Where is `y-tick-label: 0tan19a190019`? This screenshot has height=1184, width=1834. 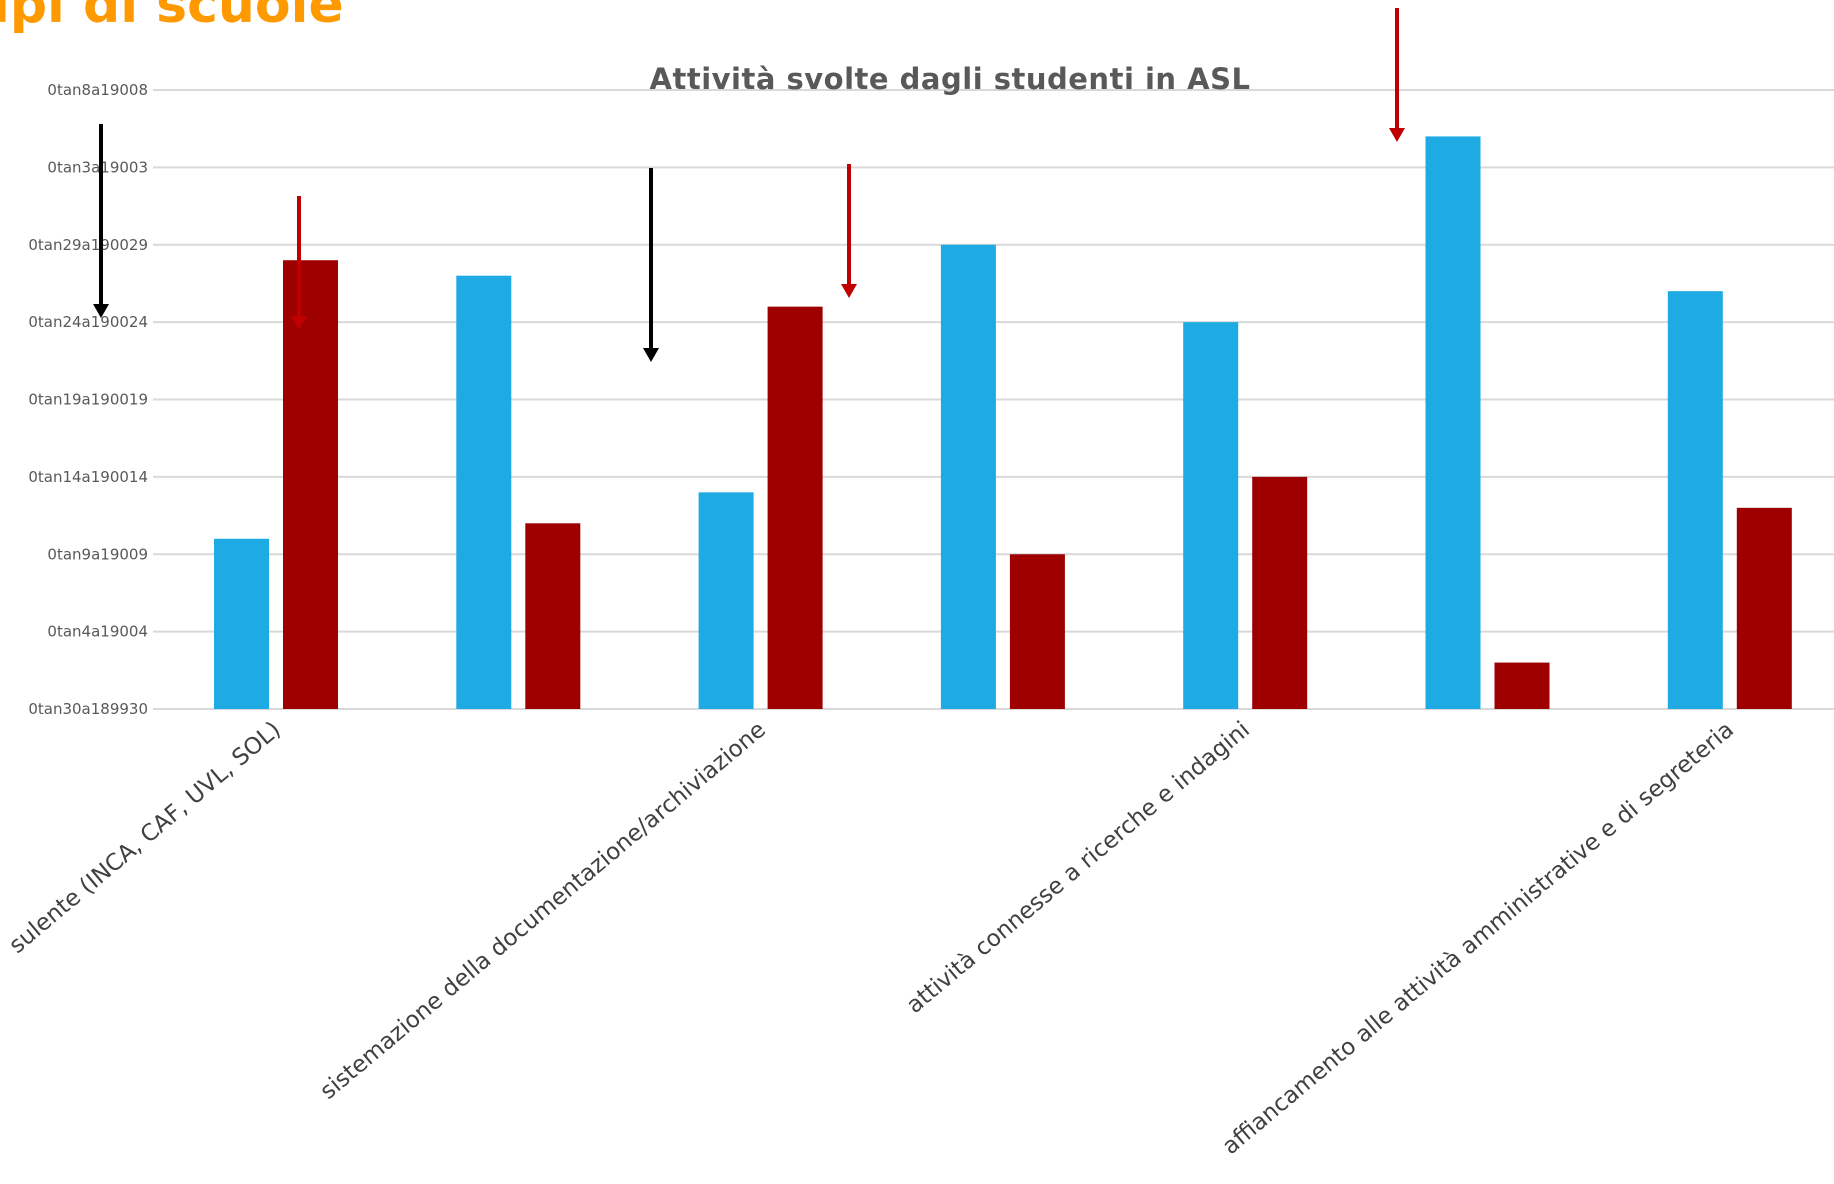 y-tick-label: 0tan19a190019 is located at coordinates (88, 400).